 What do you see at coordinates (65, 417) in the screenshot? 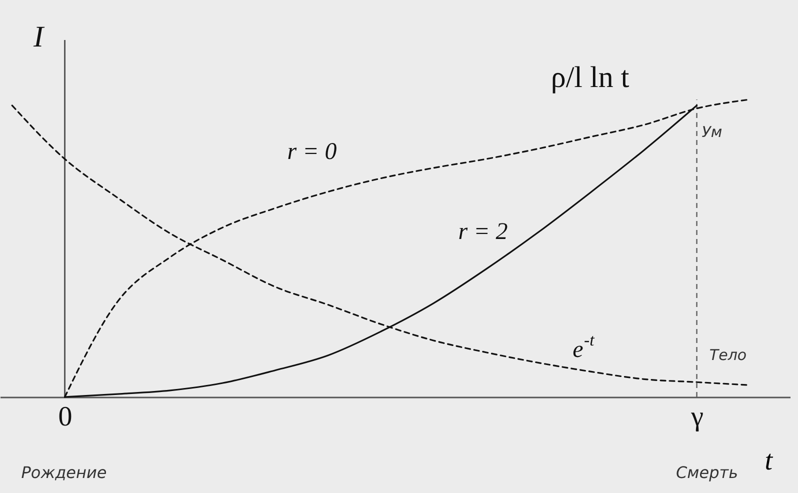
I see `x-tick-label: 0` at bounding box center [65, 417].